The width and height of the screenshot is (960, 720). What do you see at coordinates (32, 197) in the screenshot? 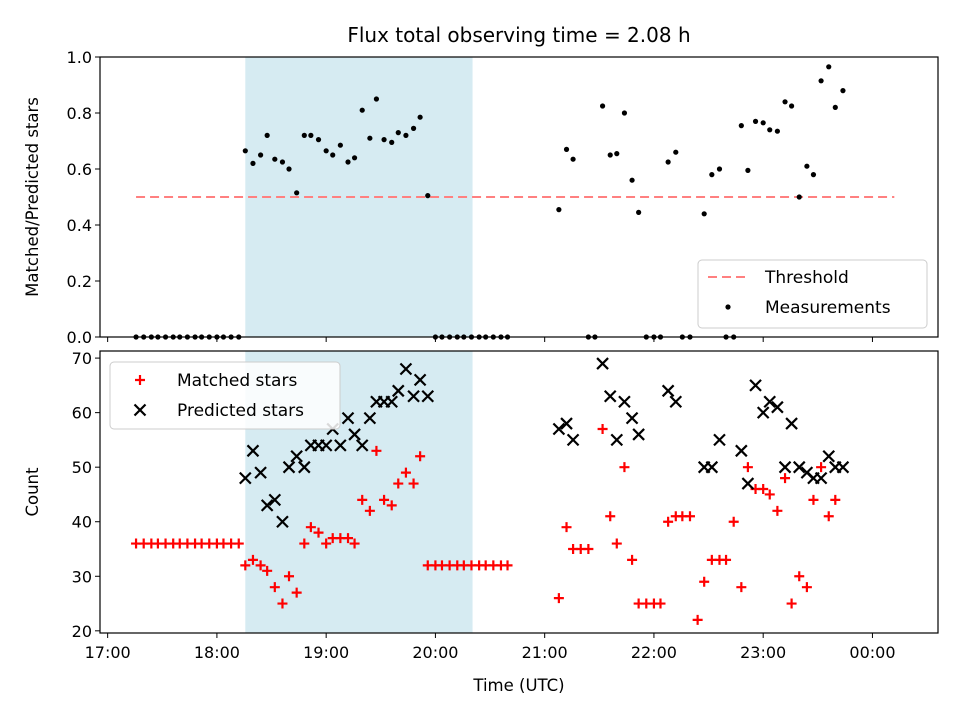
I see `top-y-axis-label: Matched/Predicted stars` at bounding box center [32, 197].